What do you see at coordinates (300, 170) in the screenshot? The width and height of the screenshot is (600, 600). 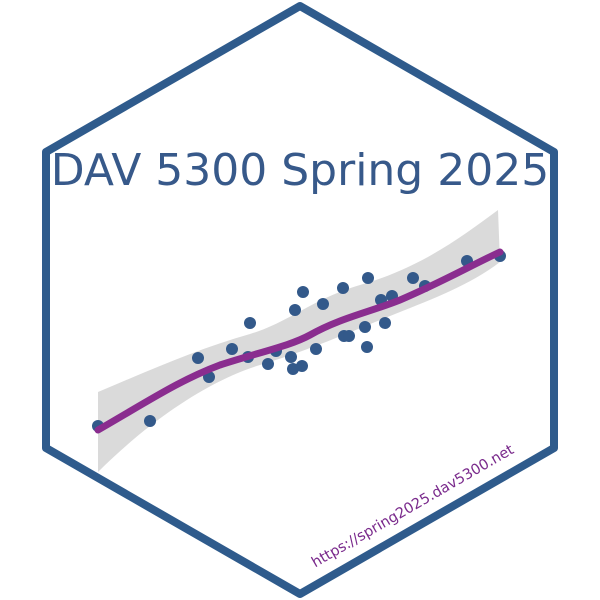 I see `title: DAV 5300 Spring 2025` at bounding box center [300, 170].